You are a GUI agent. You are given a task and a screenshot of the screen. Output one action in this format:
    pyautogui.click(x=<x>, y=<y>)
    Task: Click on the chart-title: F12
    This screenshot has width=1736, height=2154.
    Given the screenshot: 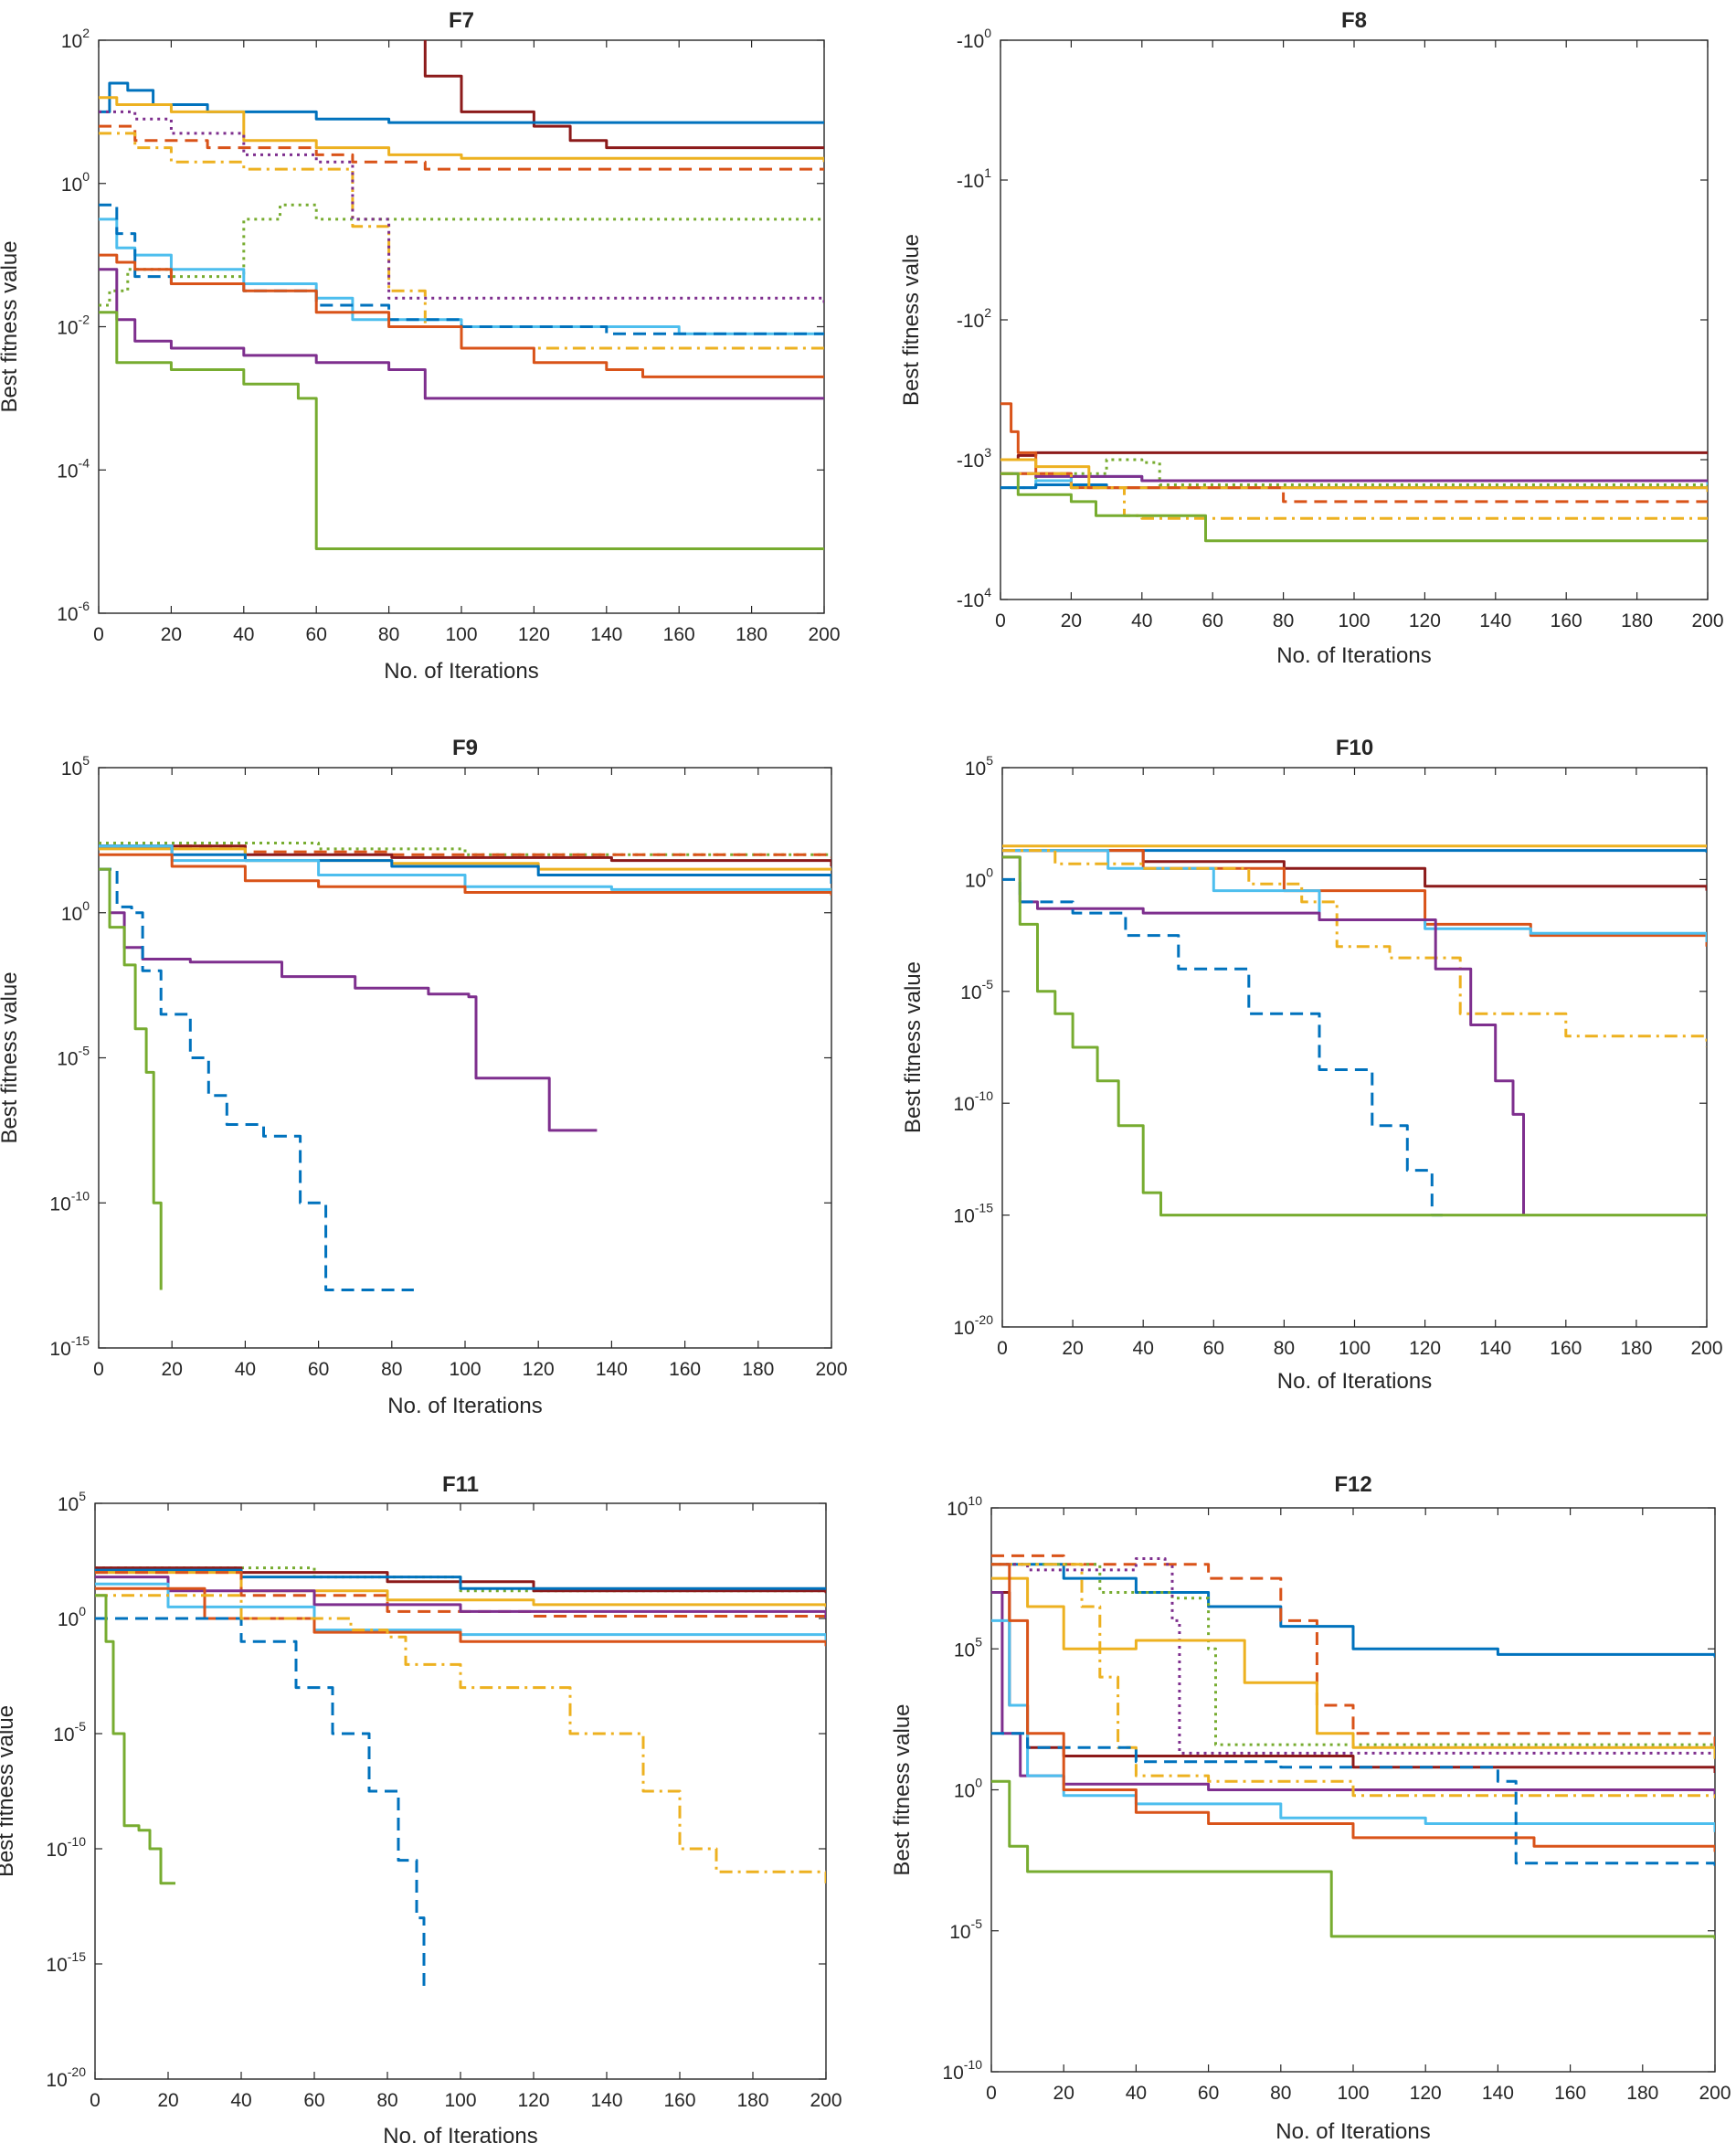 What is the action you would take?
    pyautogui.click(x=1352, y=1484)
    